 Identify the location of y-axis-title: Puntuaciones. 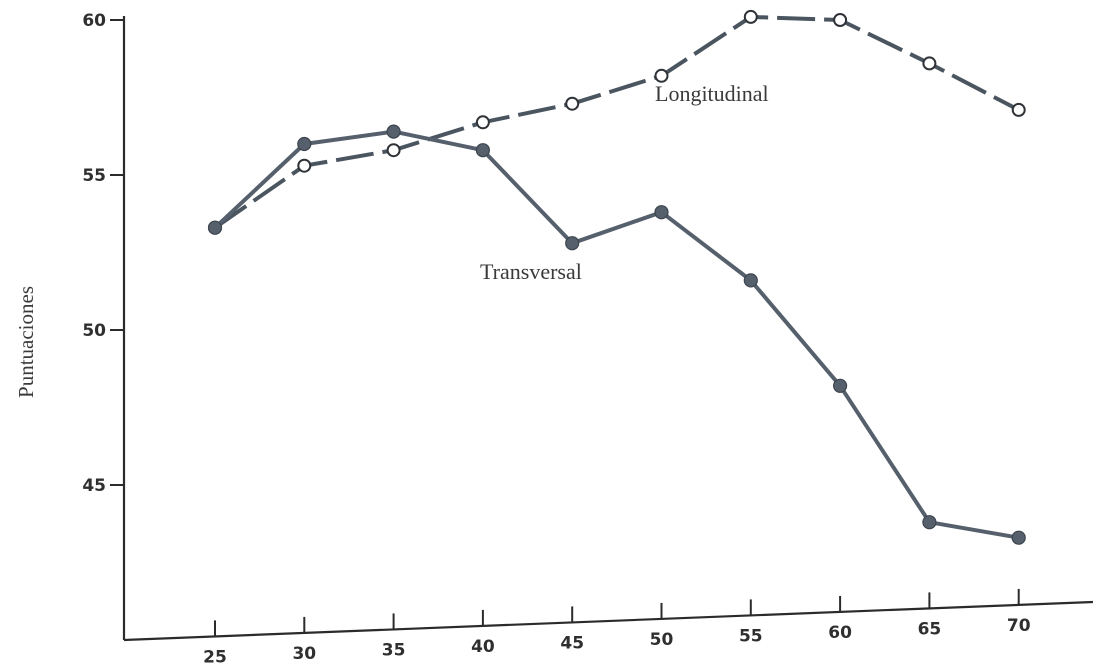
(26, 342).